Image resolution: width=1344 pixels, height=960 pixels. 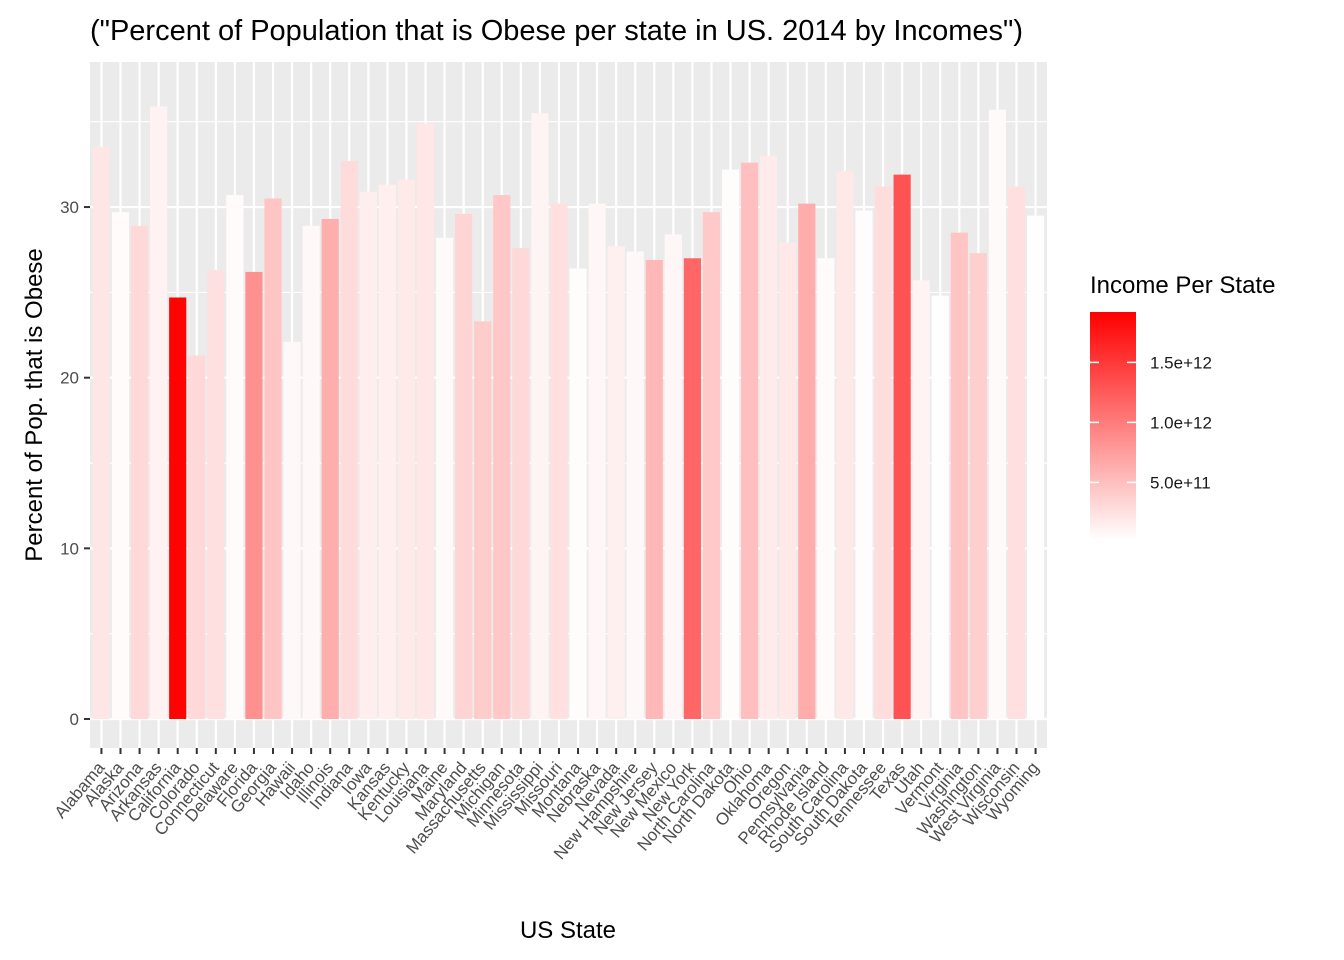 I want to click on legend: Income Per State 5.0e+11 1.0e+12 1.5e+12, so click(x=1182, y=406).